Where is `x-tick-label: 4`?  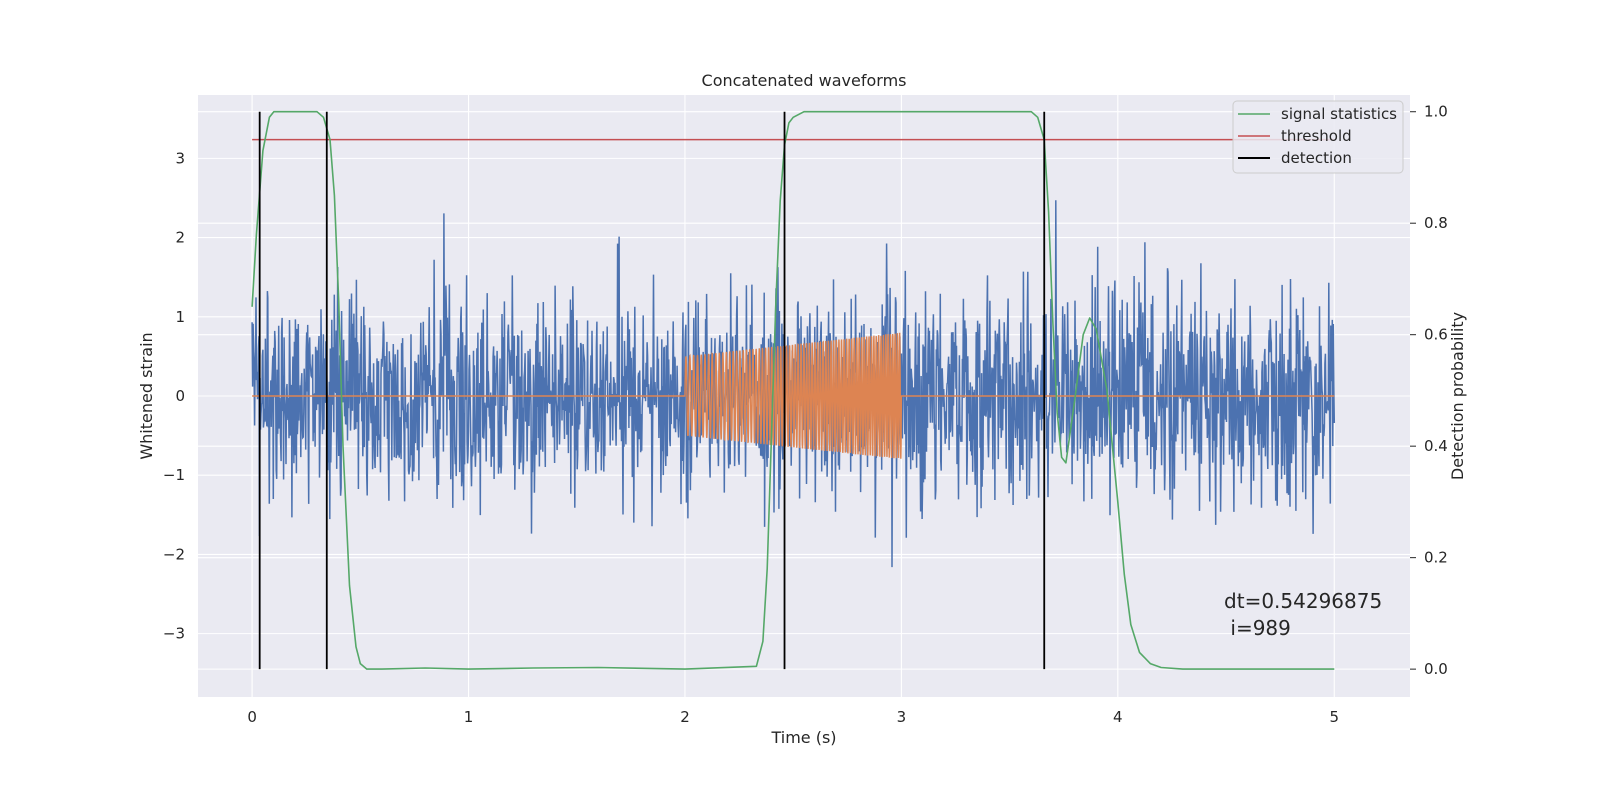 x-tick-label: 4 is located at coordinates (1118, 717).